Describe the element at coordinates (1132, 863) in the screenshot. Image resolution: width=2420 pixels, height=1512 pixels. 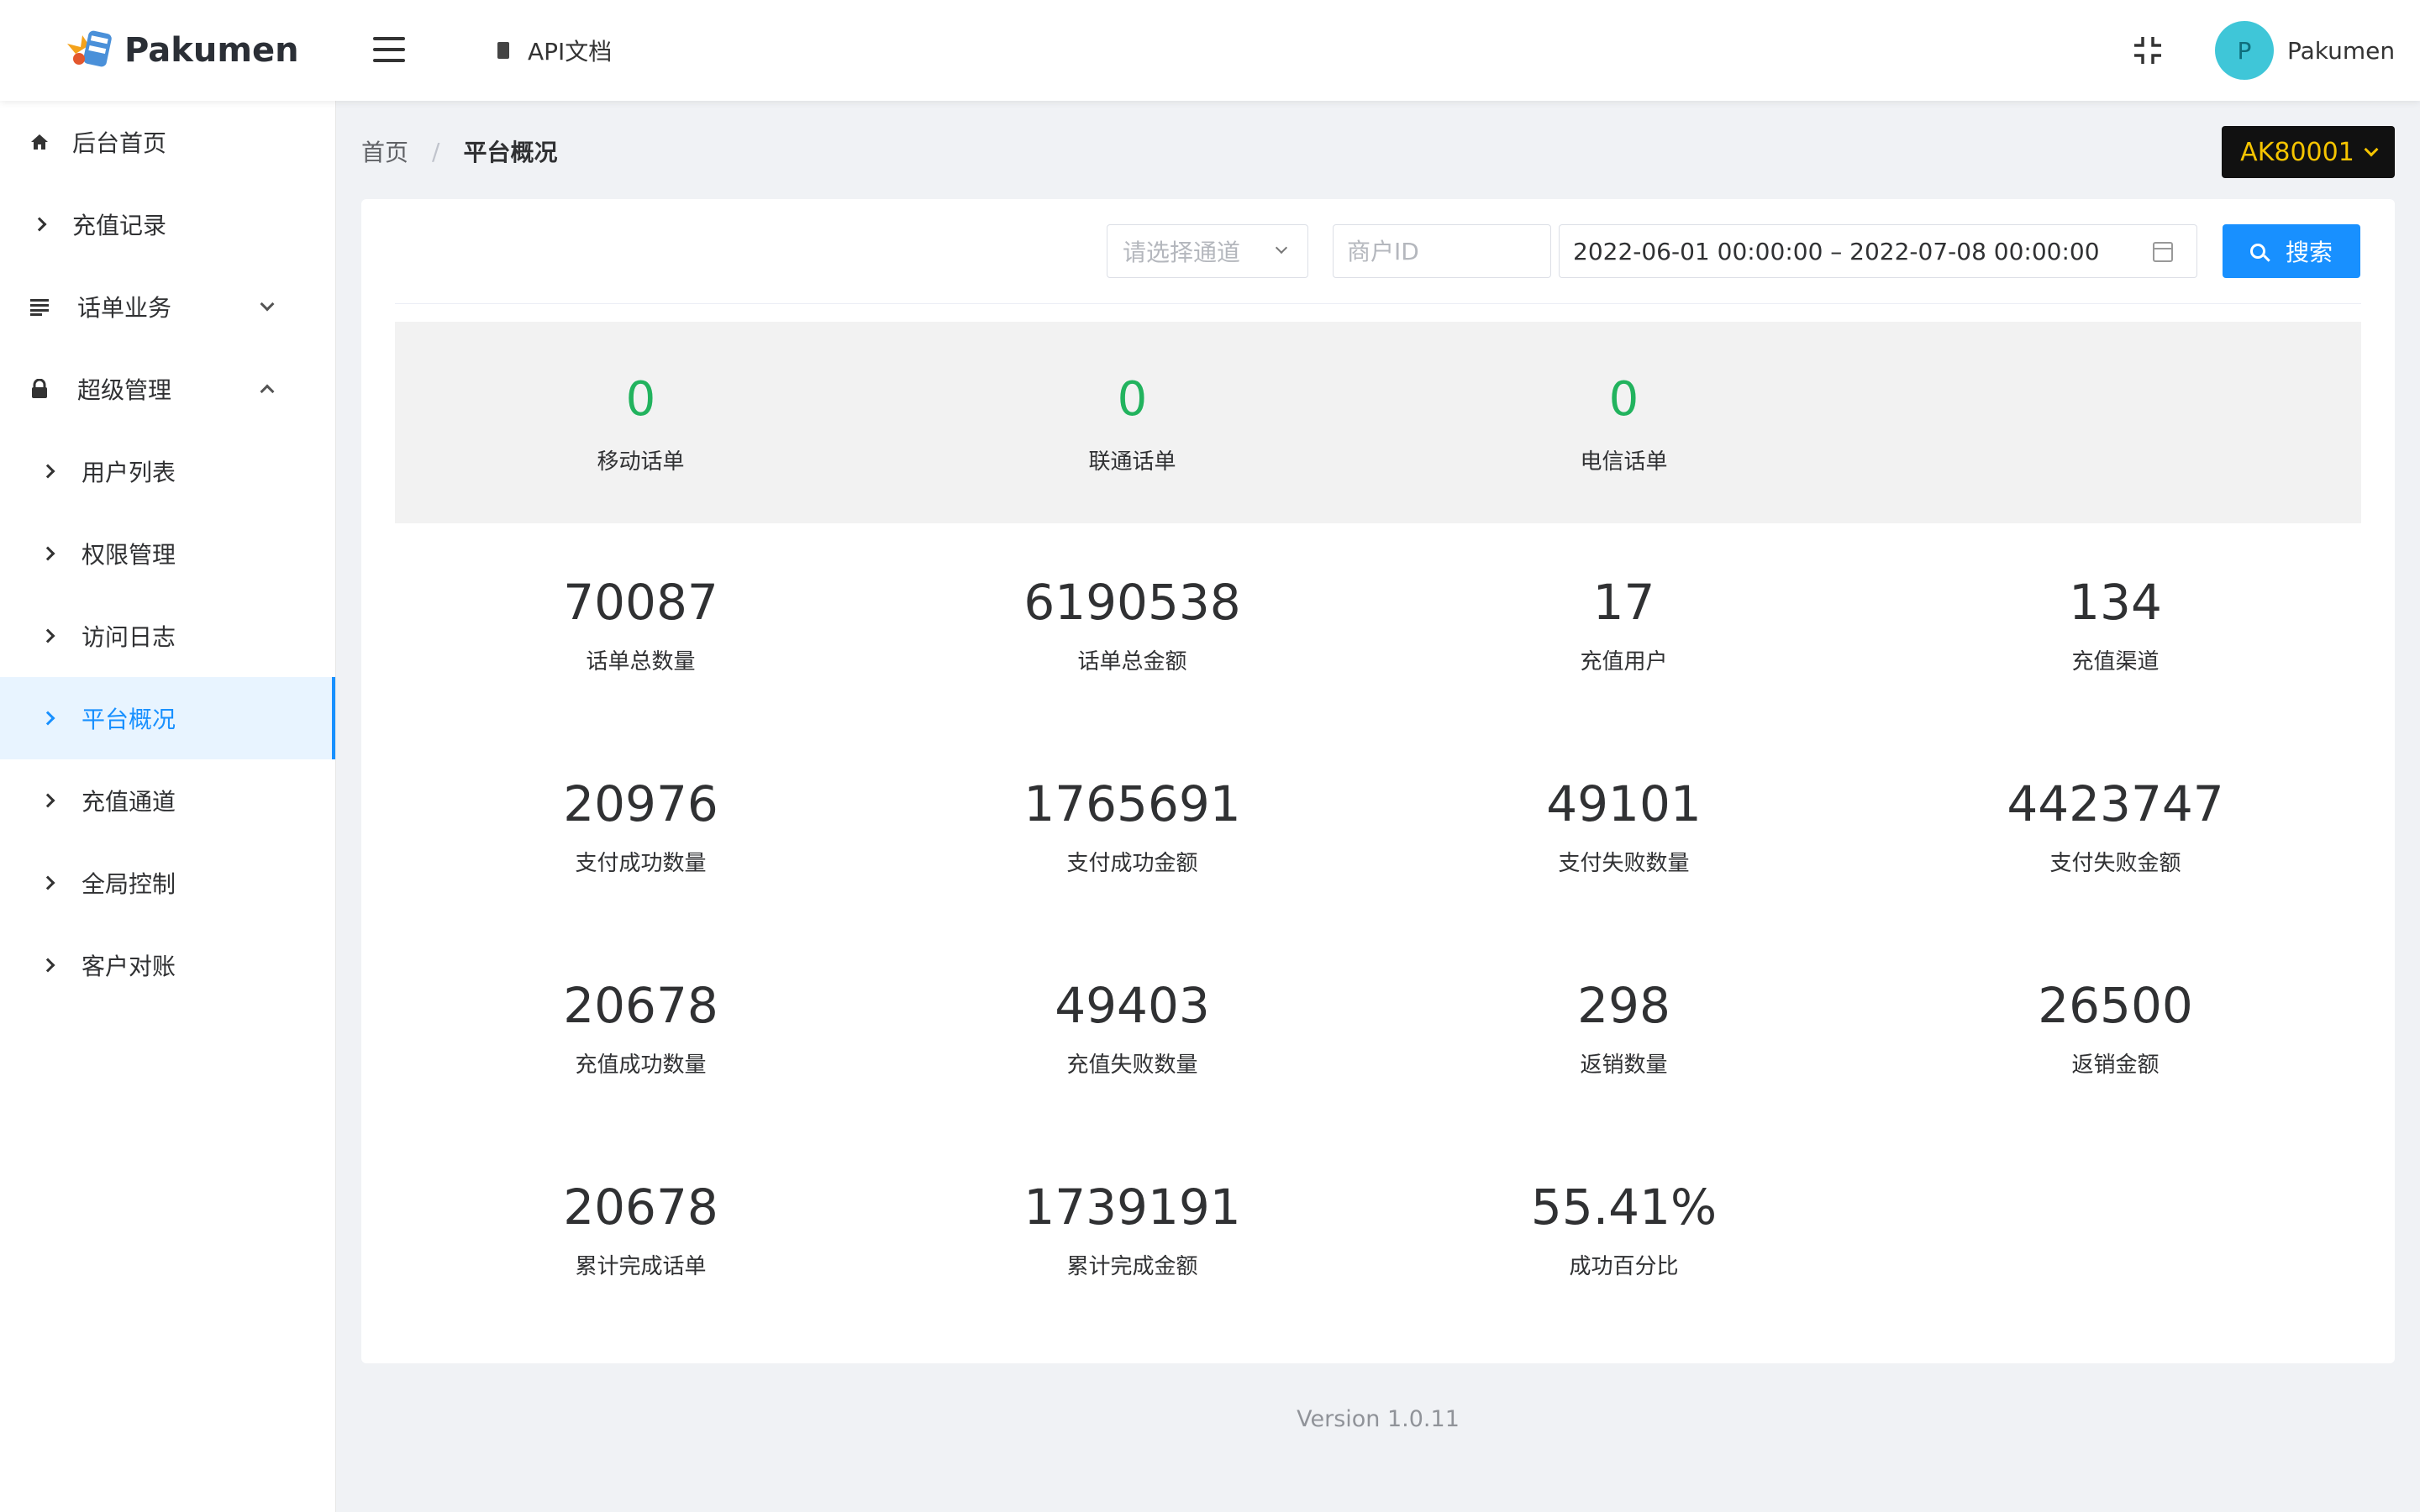
I see `stat-label: 支付成功金额` at that location.